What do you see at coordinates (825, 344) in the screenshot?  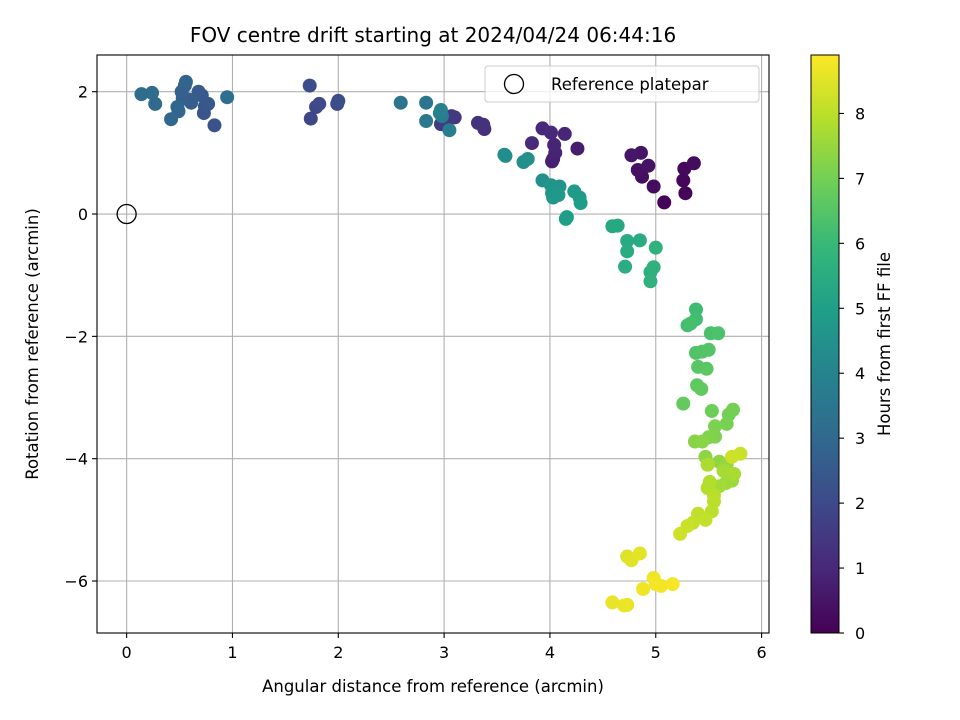 I see `colorbar-gradient` at bounding box center [825, 344].